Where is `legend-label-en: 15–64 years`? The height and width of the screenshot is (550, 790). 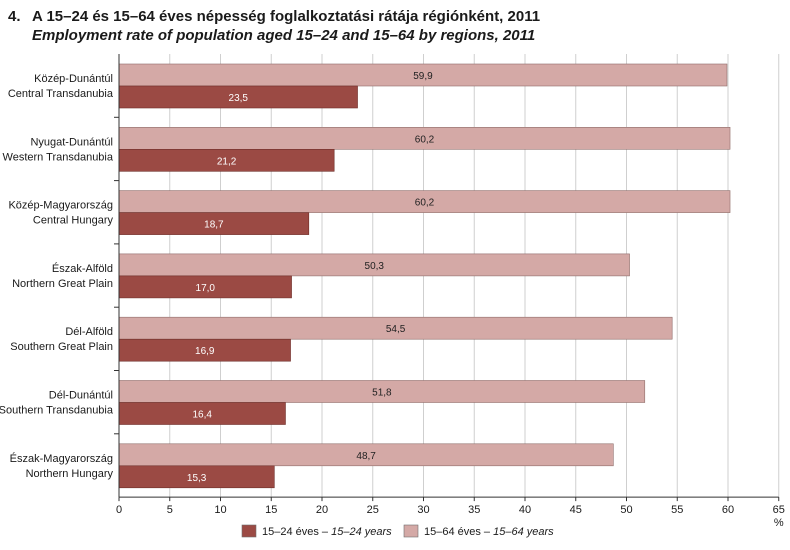 legend-label-en: 15–64 years is located at coordinates (523, 532).